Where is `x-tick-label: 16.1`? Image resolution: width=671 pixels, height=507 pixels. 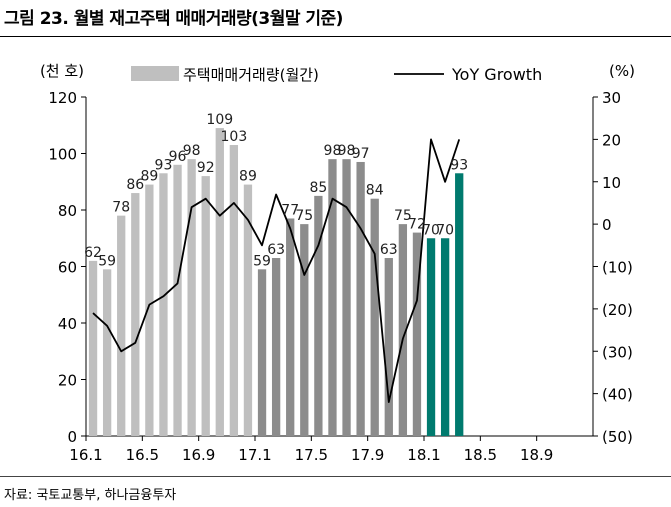 x-tick-label: 16.1 is located at coordinates (85, 455).